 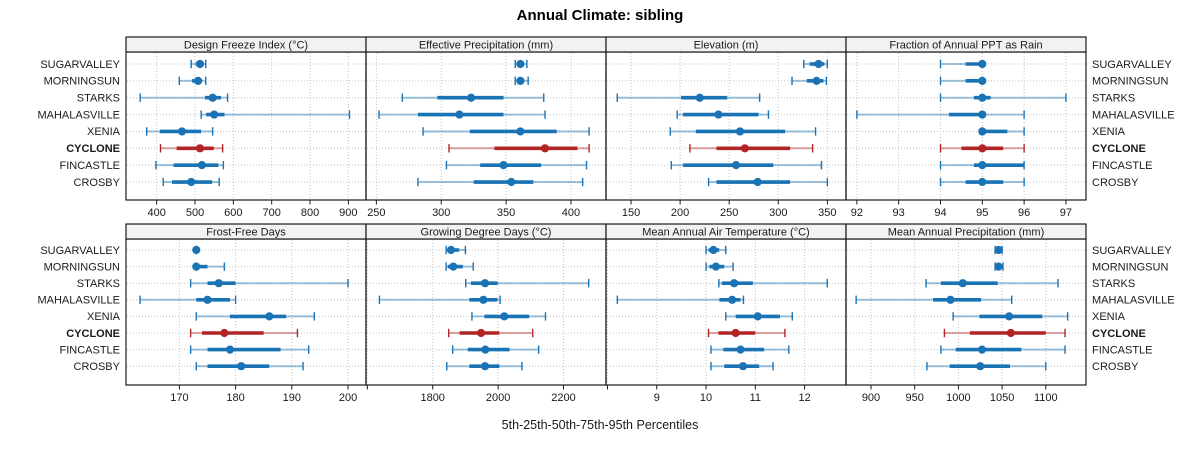 I want to click on axis-tick-label: 2200, so click(x=563, y=398).